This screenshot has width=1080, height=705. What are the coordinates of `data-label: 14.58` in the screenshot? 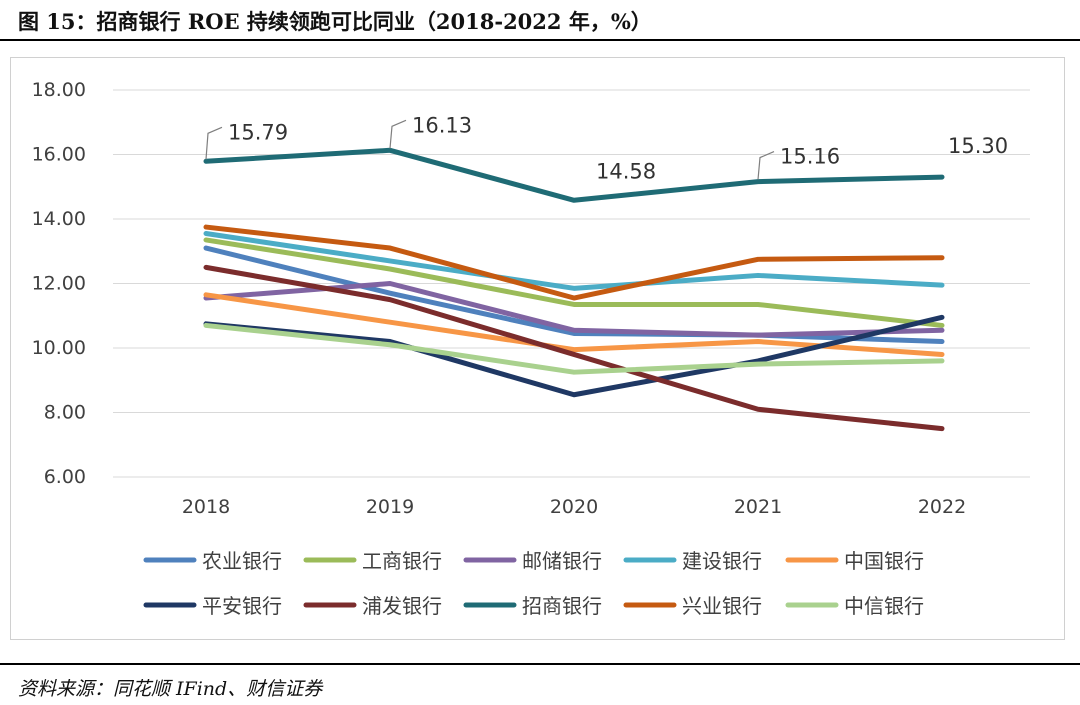 It's located at (626, 171).